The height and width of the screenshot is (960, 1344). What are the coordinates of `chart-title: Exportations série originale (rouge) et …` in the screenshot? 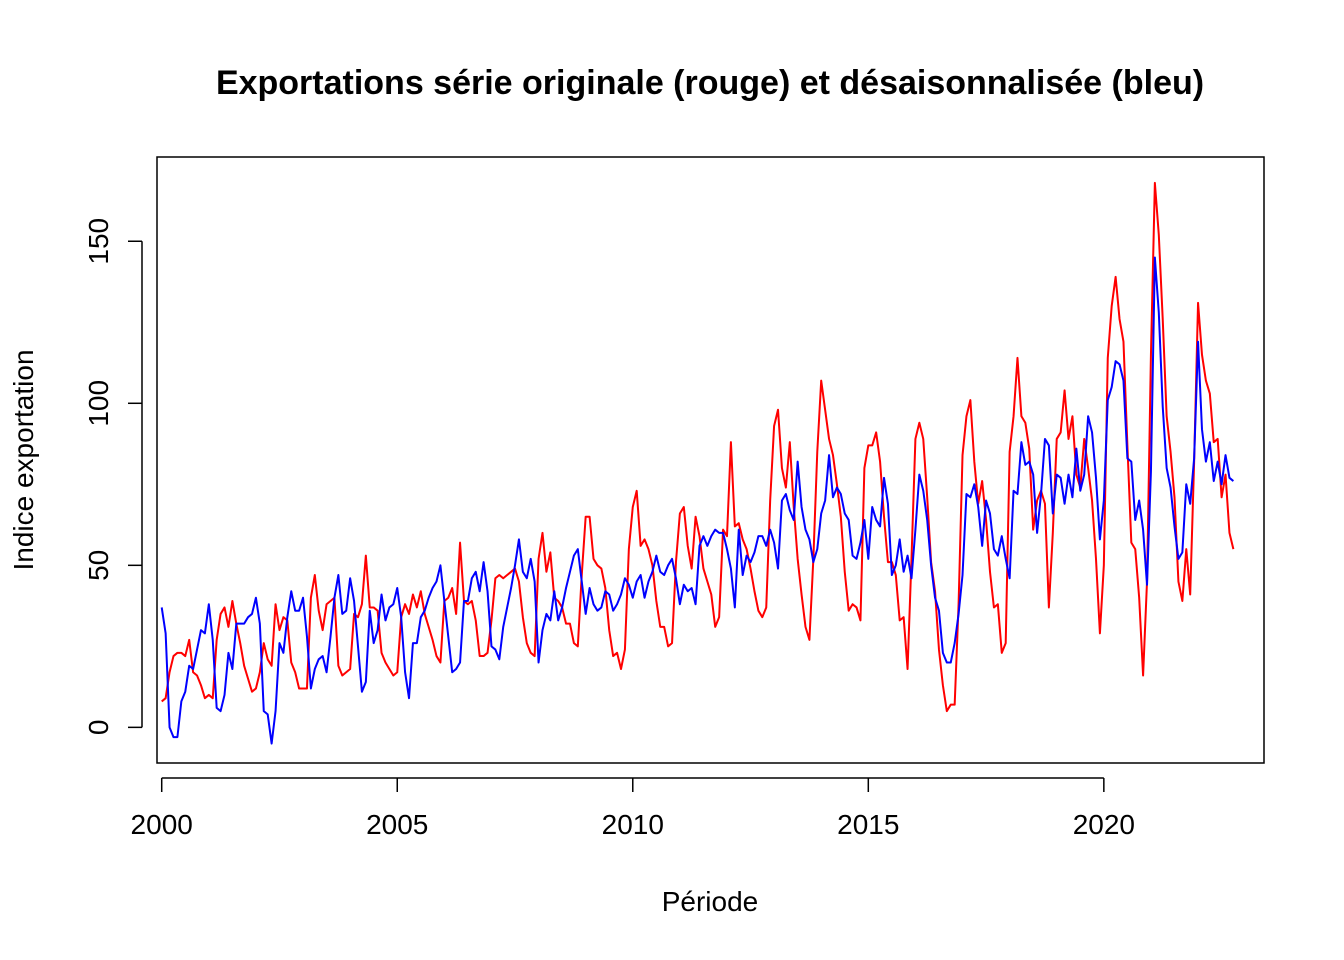 It's located at (710, 83).